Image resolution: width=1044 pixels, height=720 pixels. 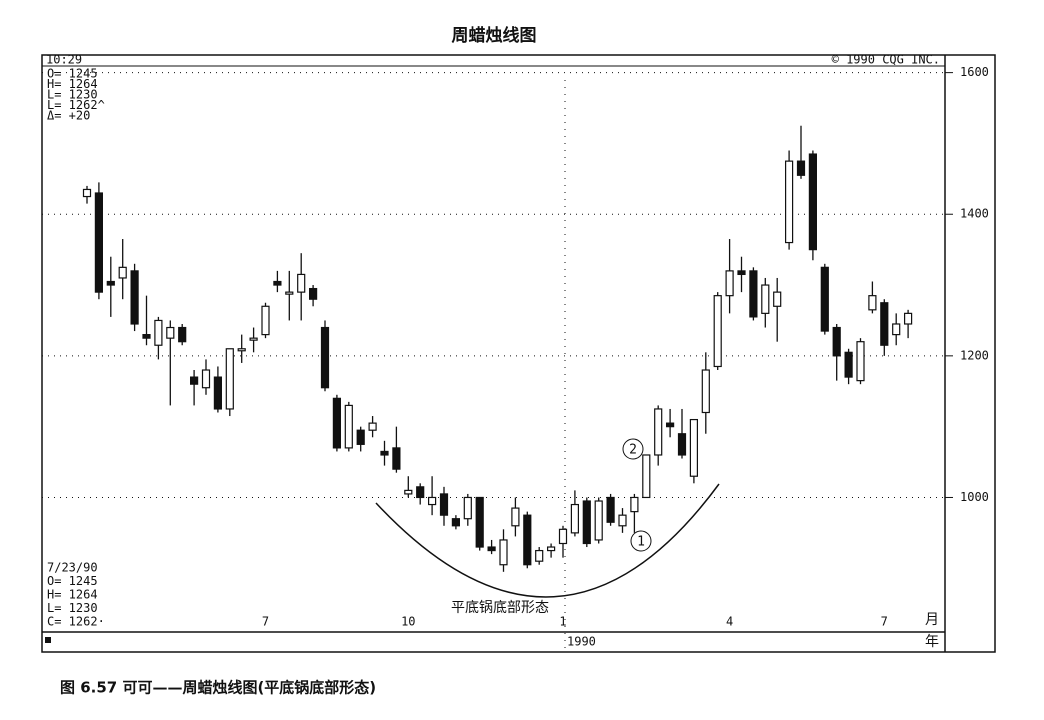 I want to click on info-line: L= 1230, so click(x=72, y=95).